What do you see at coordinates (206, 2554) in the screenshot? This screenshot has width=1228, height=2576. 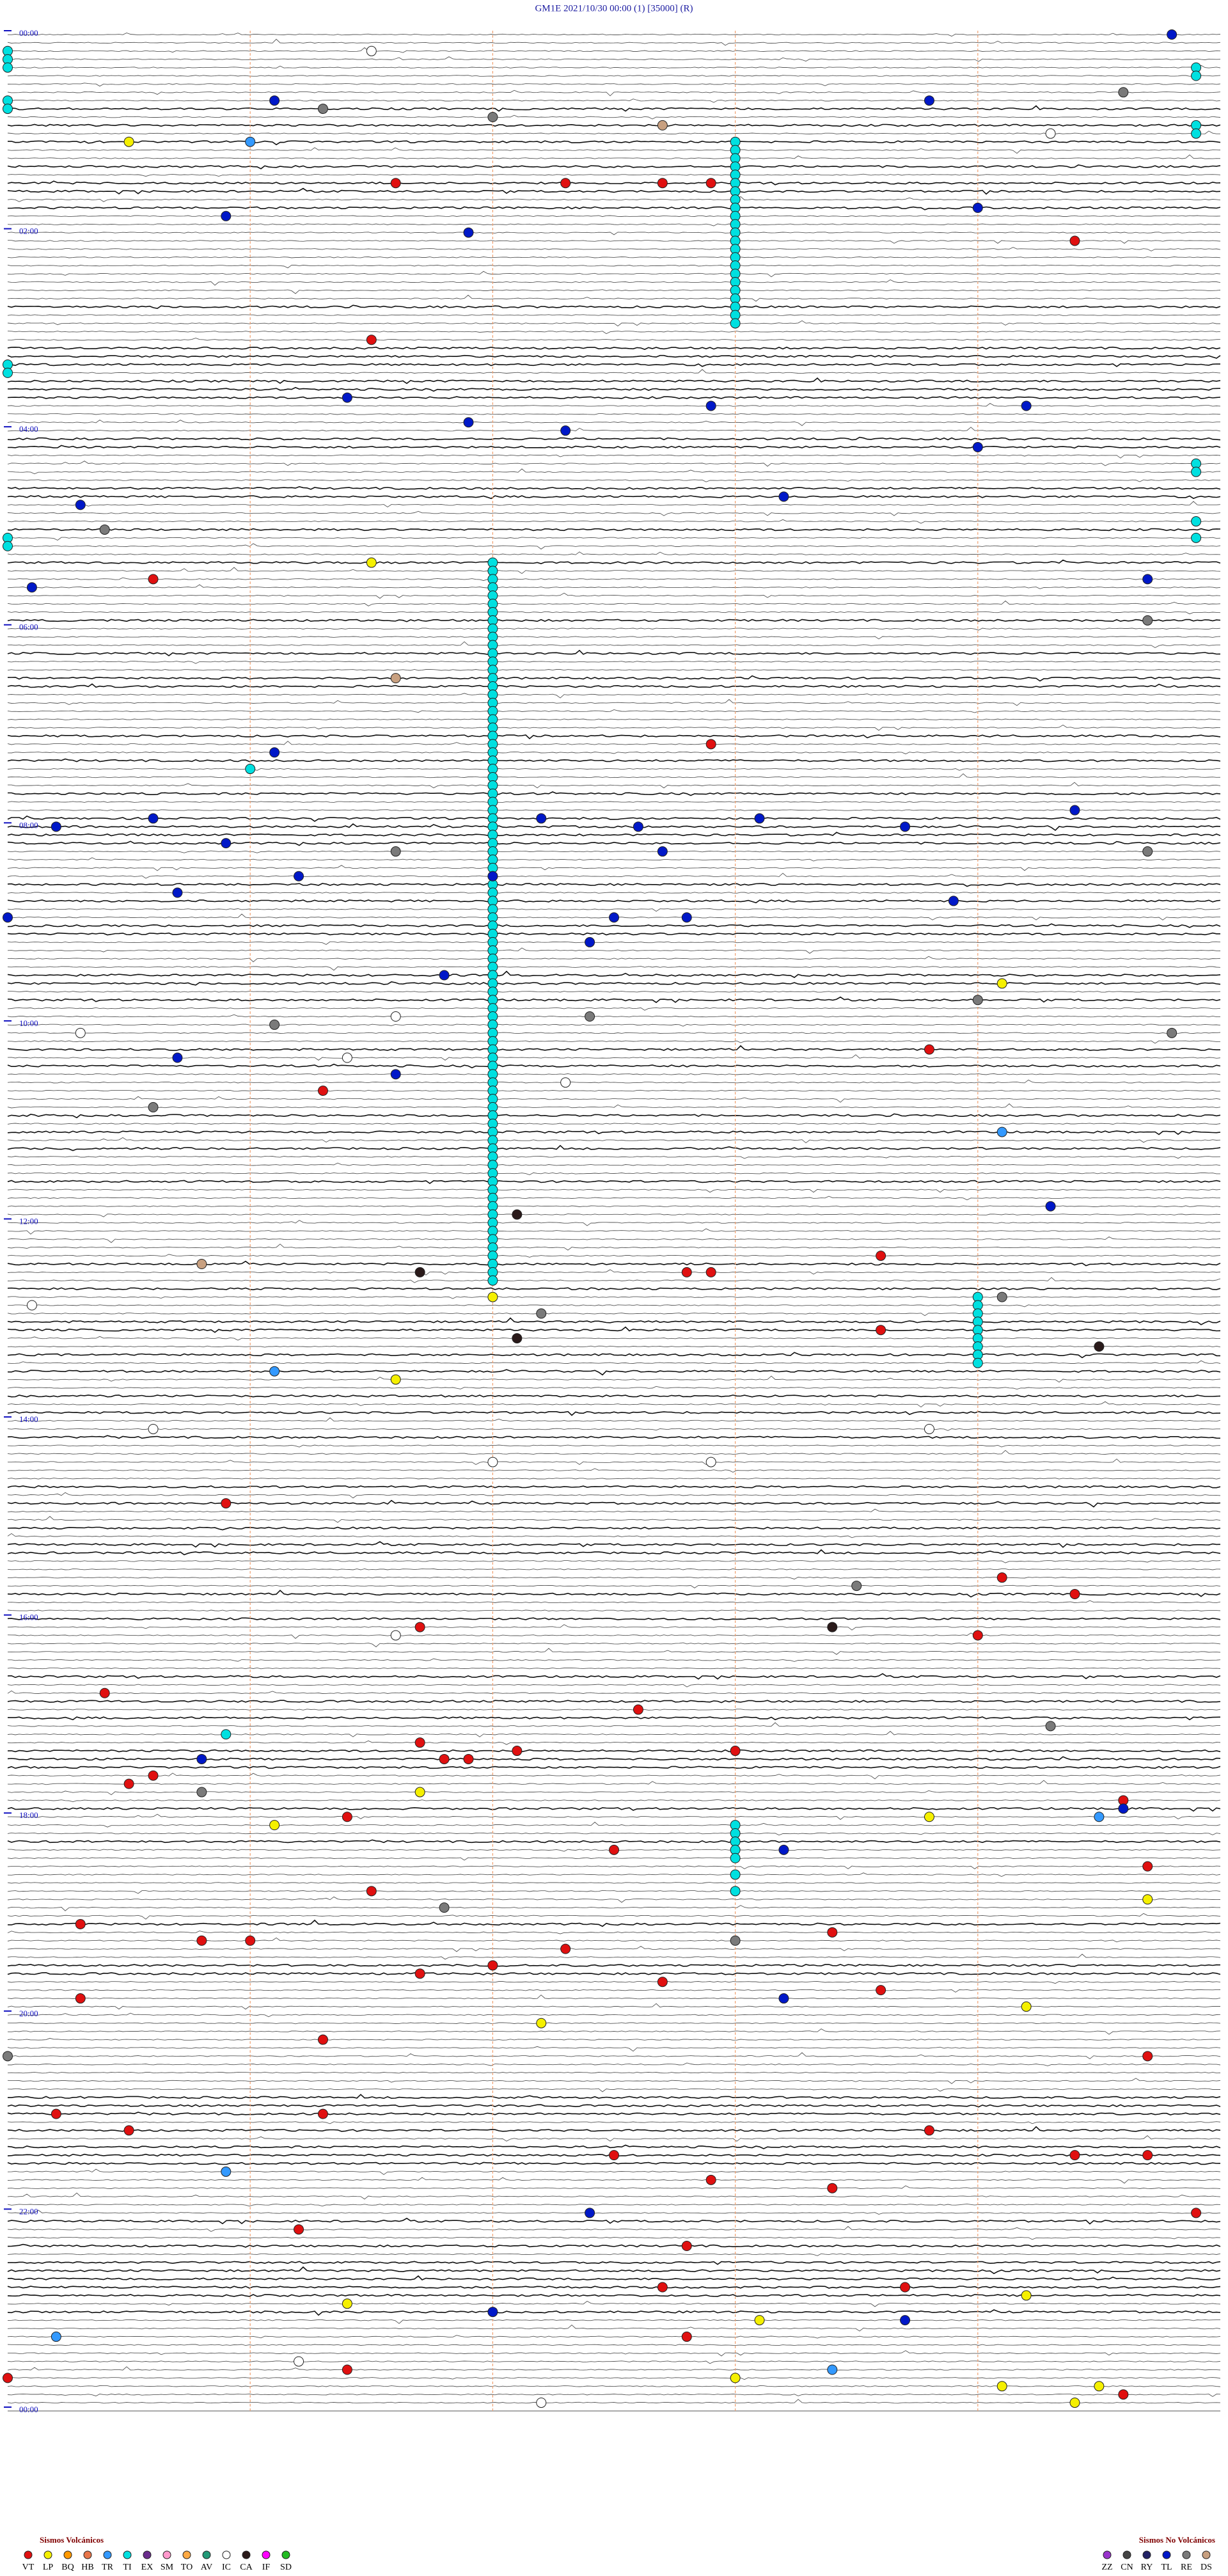 I see `legend-swatch` at bounding box center [206, 2554].